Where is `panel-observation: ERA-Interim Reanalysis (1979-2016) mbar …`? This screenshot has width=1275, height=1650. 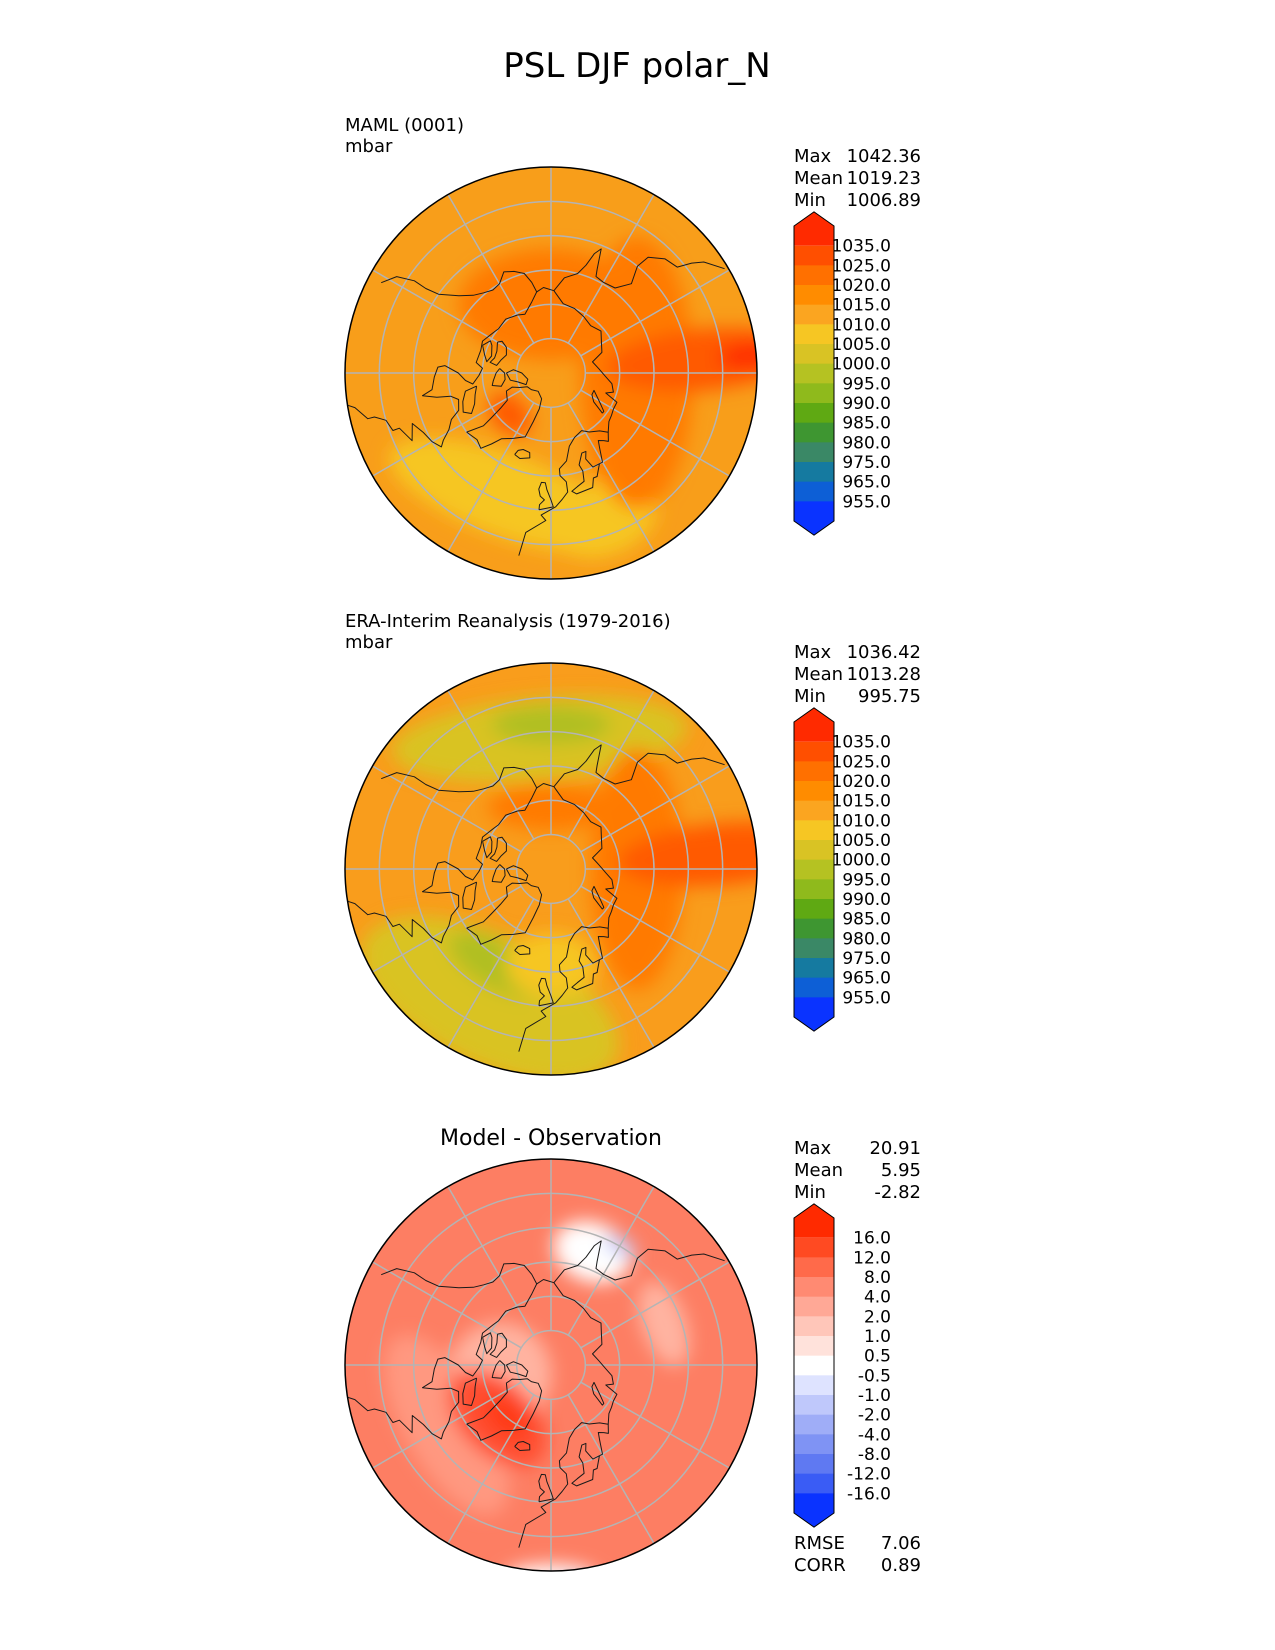 panel-observation: ERA-Interim Reanalysis (1979-2016) mbar … is located at coordinates (632, 843).